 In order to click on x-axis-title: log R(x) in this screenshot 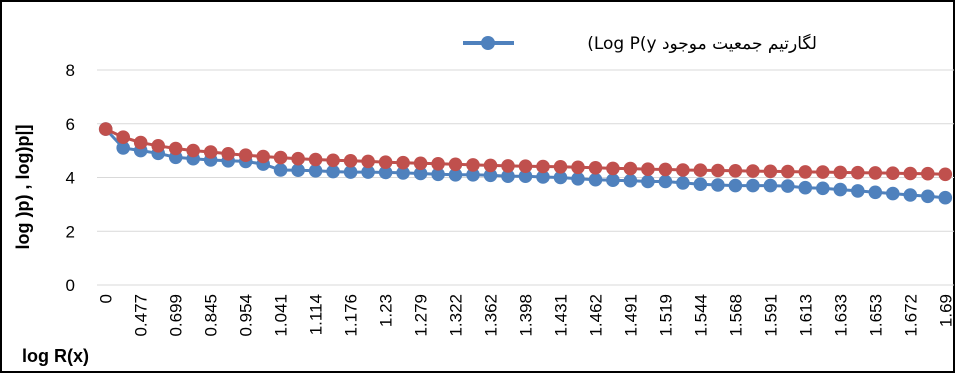, I will do `click(55, 356)`.